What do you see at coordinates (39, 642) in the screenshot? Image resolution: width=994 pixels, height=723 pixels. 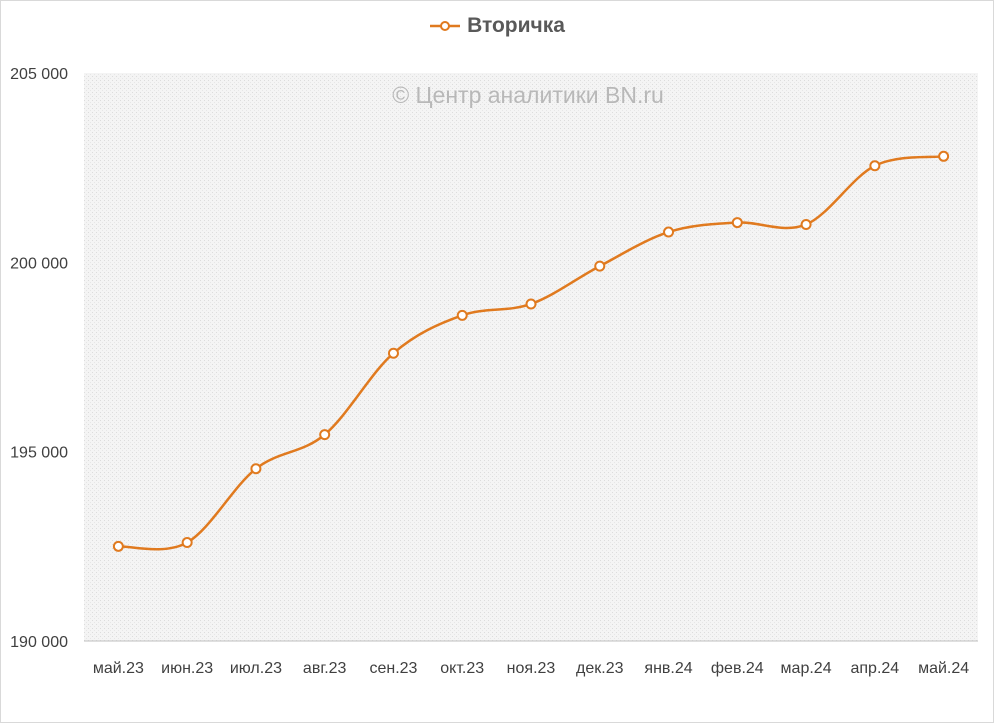 I see `y-tick-label: 190 000` at bounding box center [39, 642].